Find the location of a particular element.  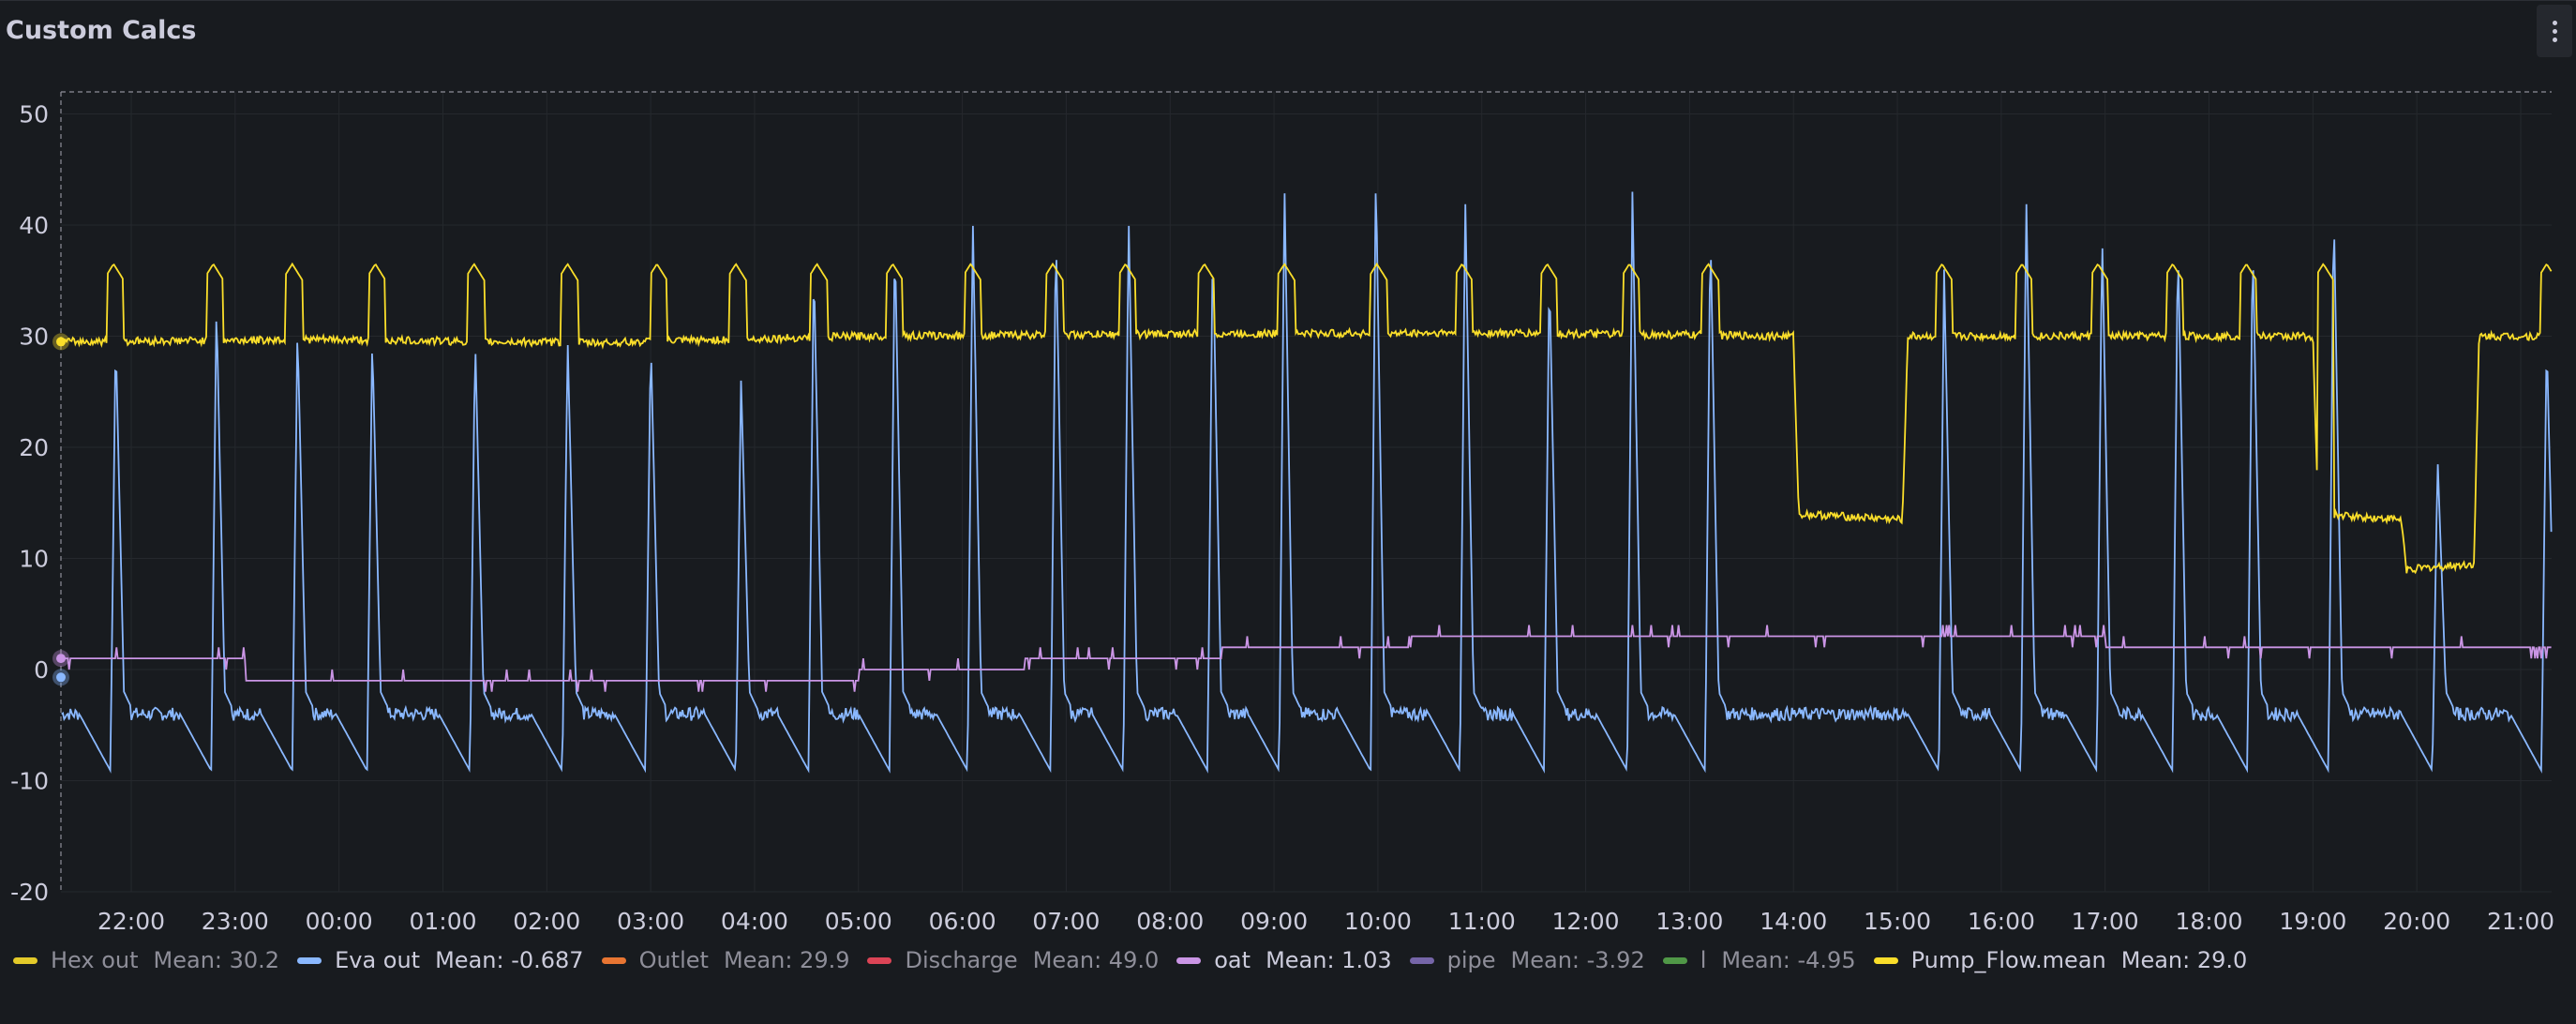

panel-title: Custom Calcs is located at coordinates (102, 30).